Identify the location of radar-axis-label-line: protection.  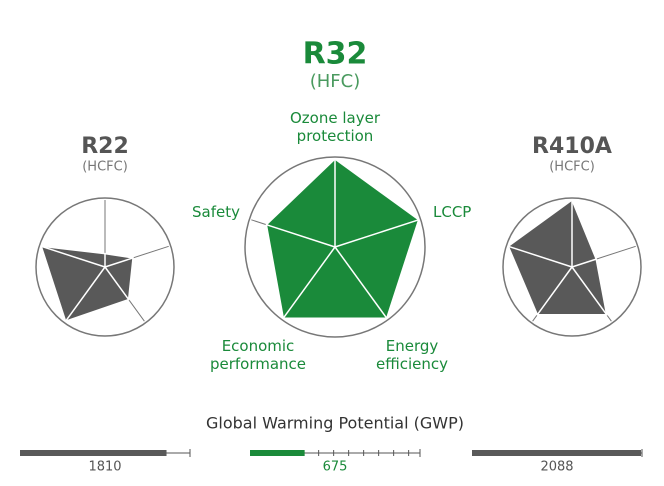
(335, 136).